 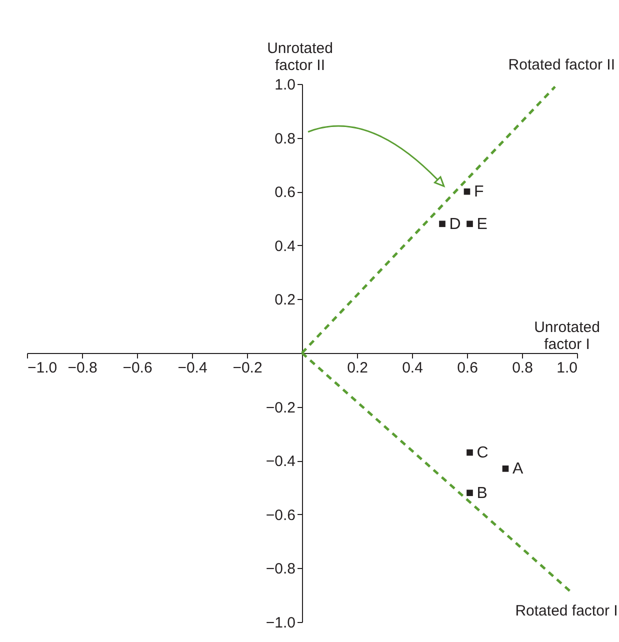 I want to click on y-tick-label: −0.6, so click(x=281, y=515).